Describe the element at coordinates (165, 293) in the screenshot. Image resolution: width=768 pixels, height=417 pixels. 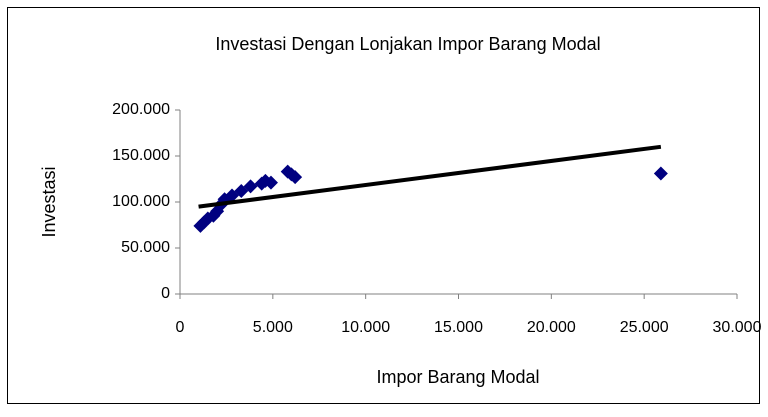
I see `y-tick-label: 0` at that location.